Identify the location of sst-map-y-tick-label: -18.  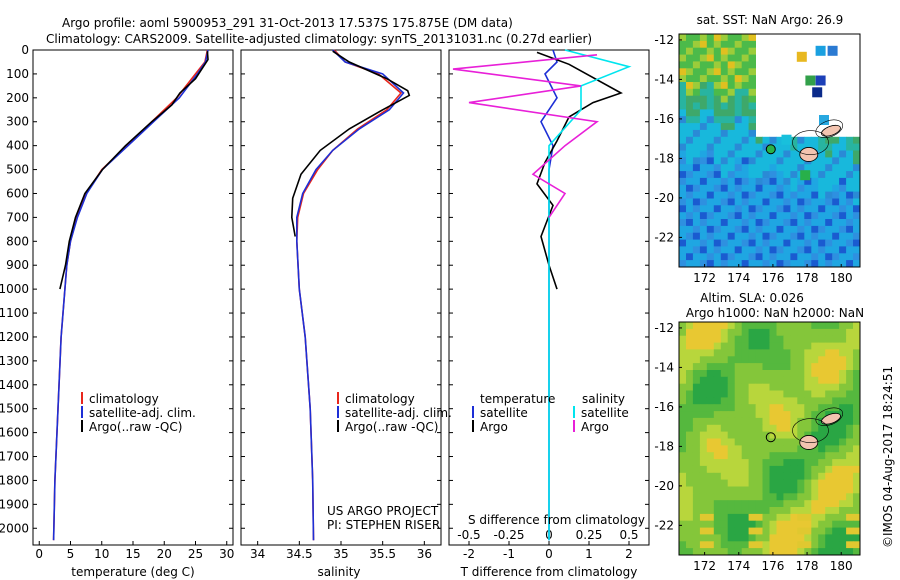
(664, 158).